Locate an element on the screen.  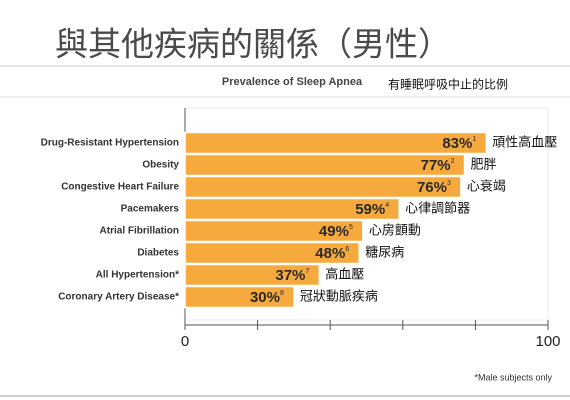
x-tick-label: 0 is located at coordinates (185, 341).